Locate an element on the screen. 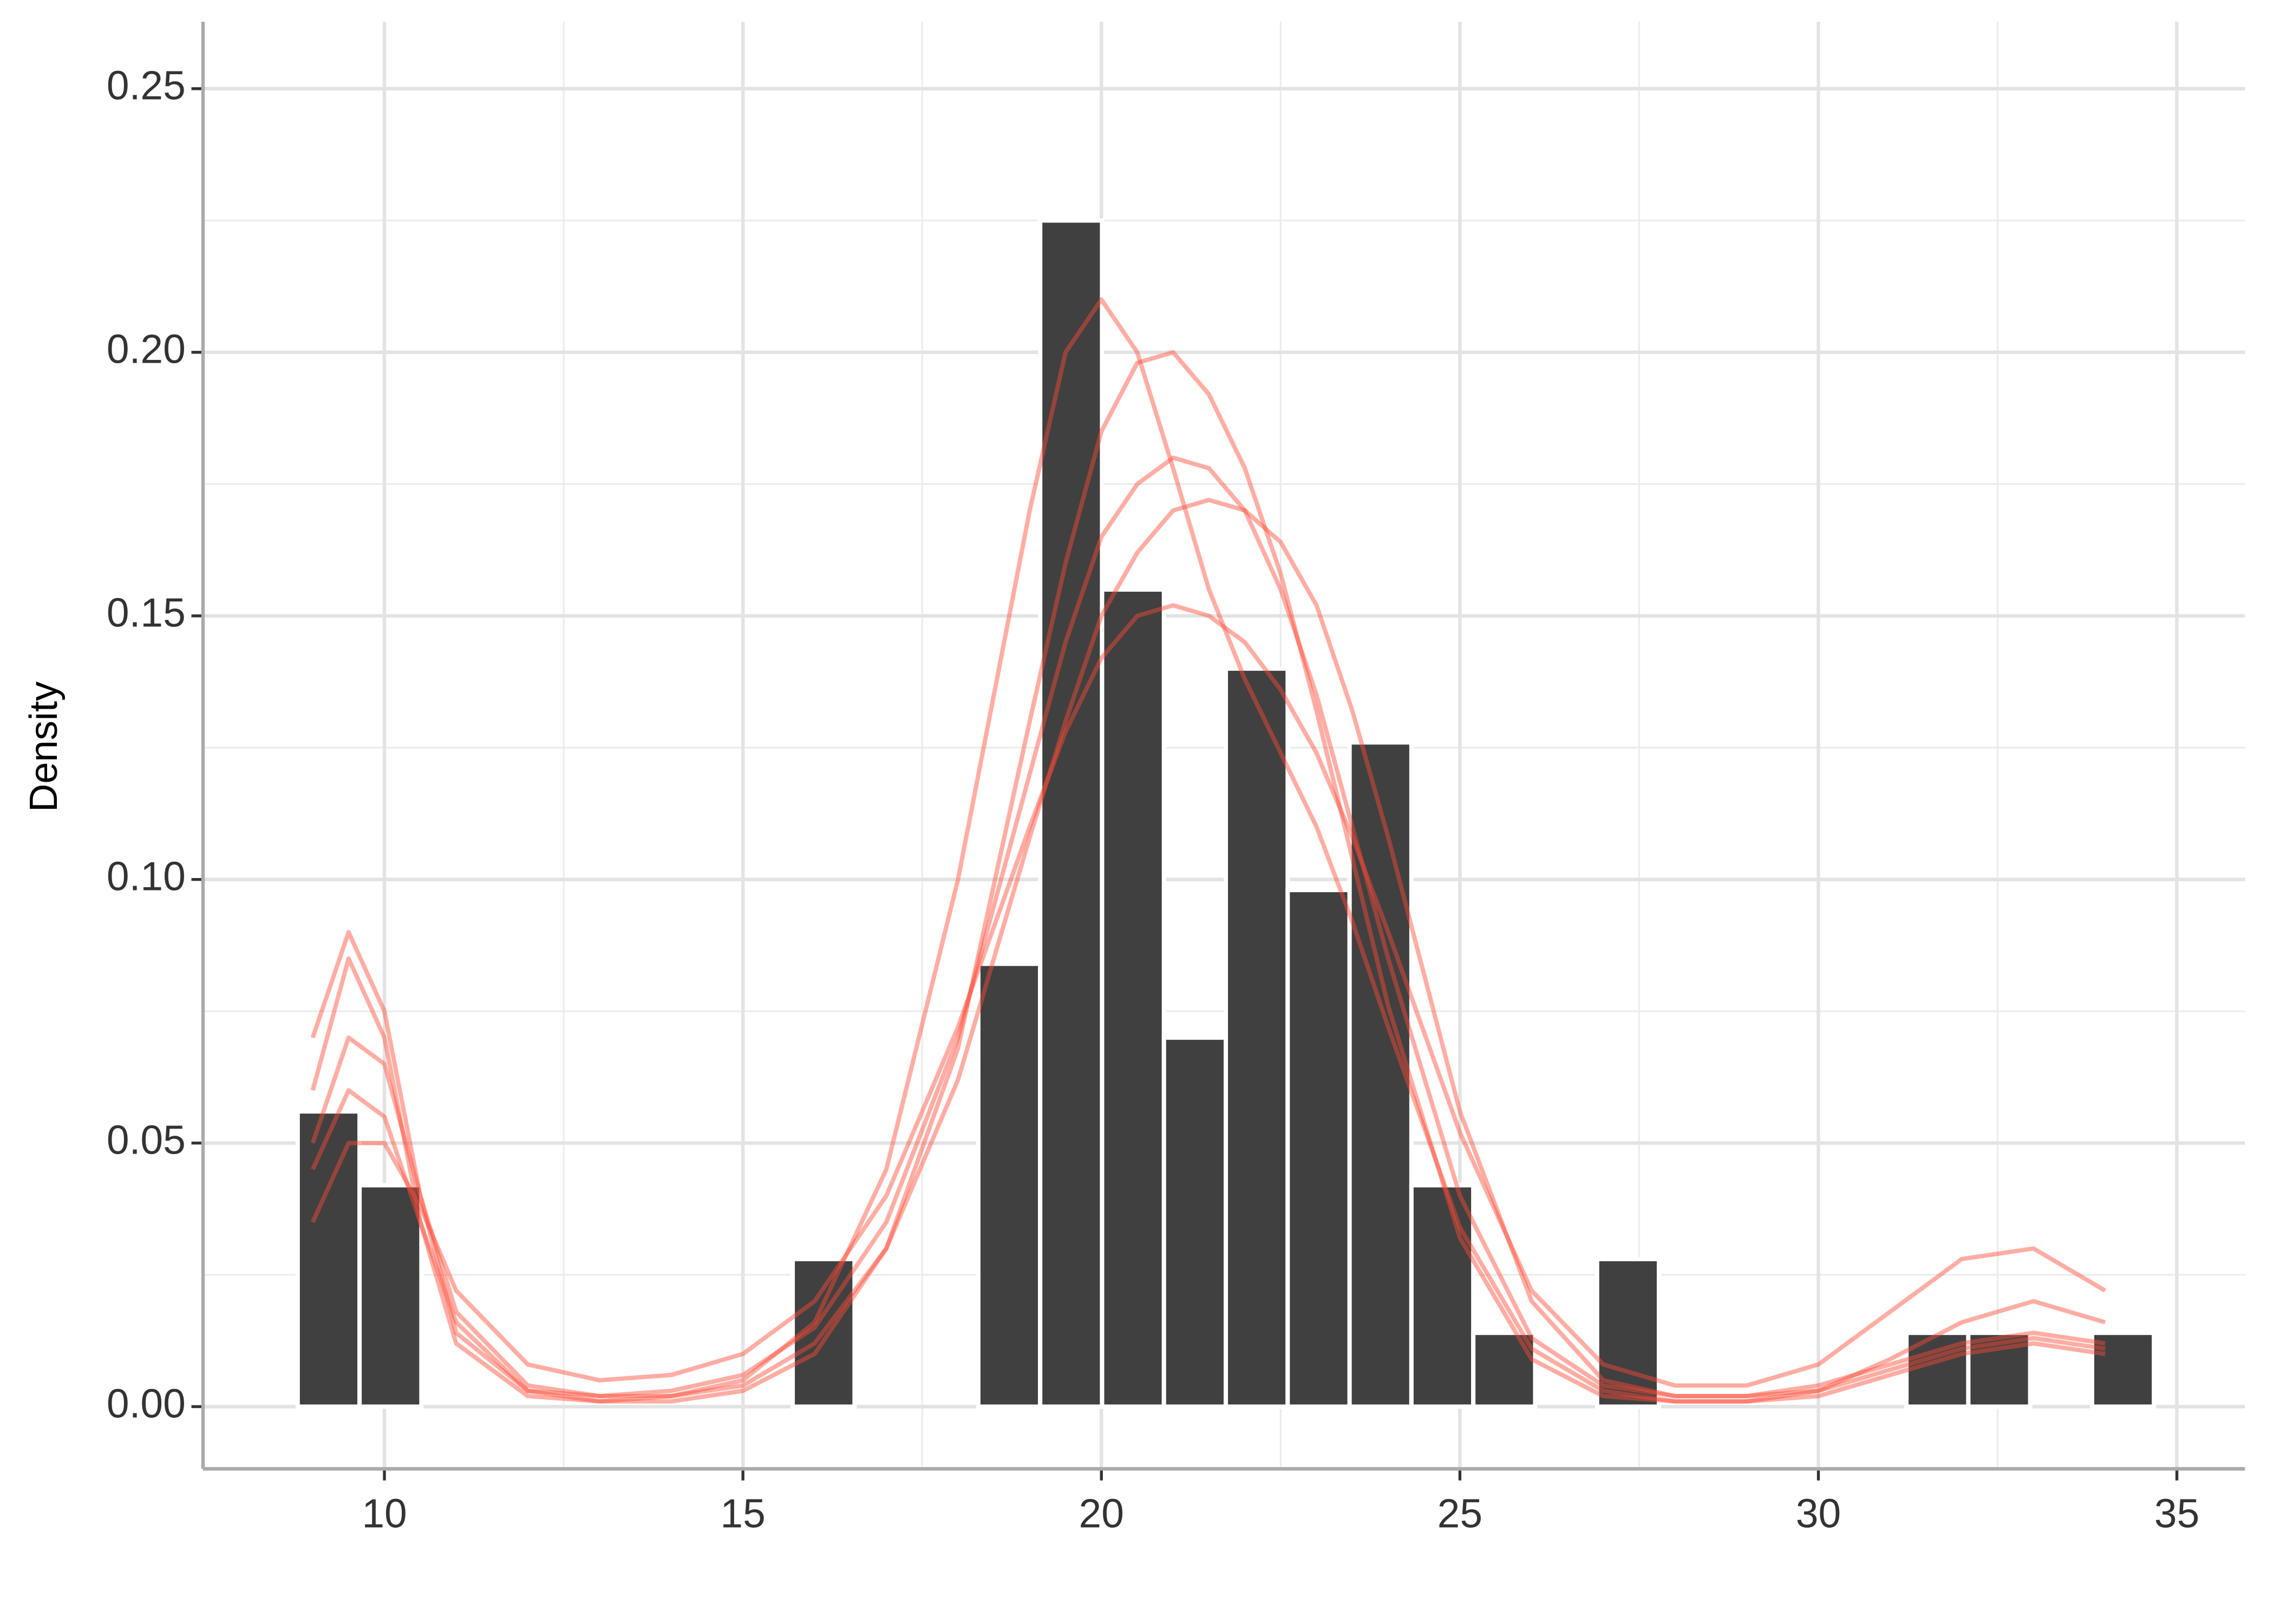 This screenshot has height=1624, width=2274. y-tick-label: 0.10 is located at coordinates (147, 876).